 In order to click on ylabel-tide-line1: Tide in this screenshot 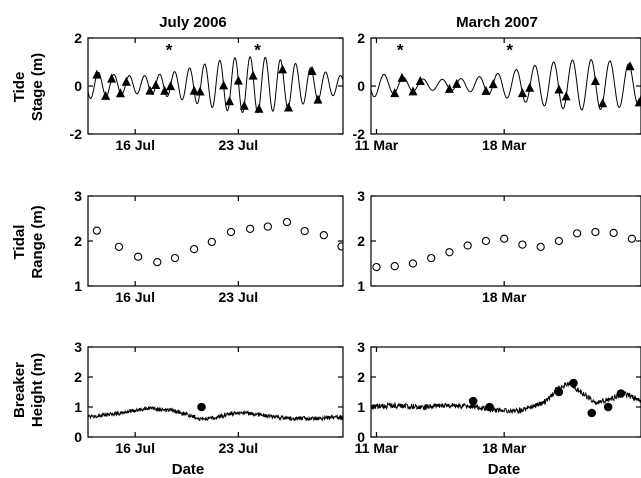, I will do `click(19, 87)`.